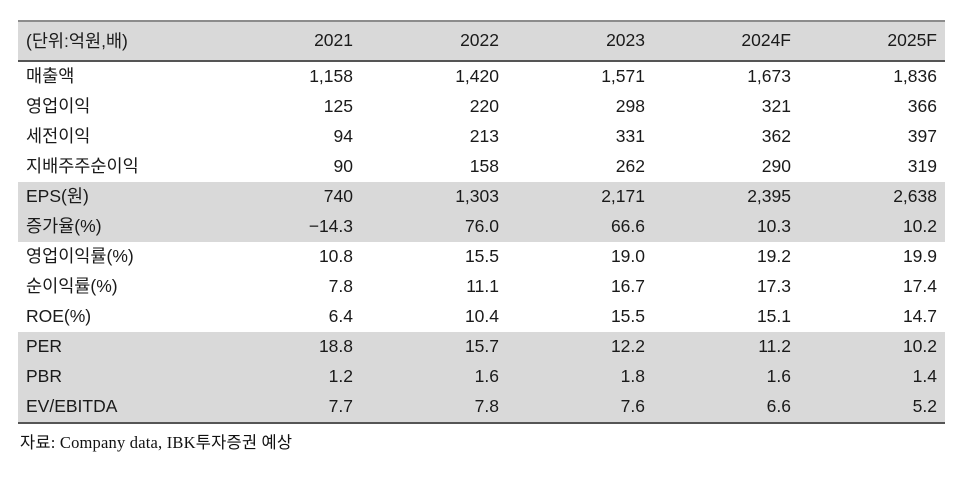 This screenshot has height=485, width=957. What do you see at coordinates (335, 346) in the screenshot?
I see `cell-value: 18.8` at bounding box center [335, 346].